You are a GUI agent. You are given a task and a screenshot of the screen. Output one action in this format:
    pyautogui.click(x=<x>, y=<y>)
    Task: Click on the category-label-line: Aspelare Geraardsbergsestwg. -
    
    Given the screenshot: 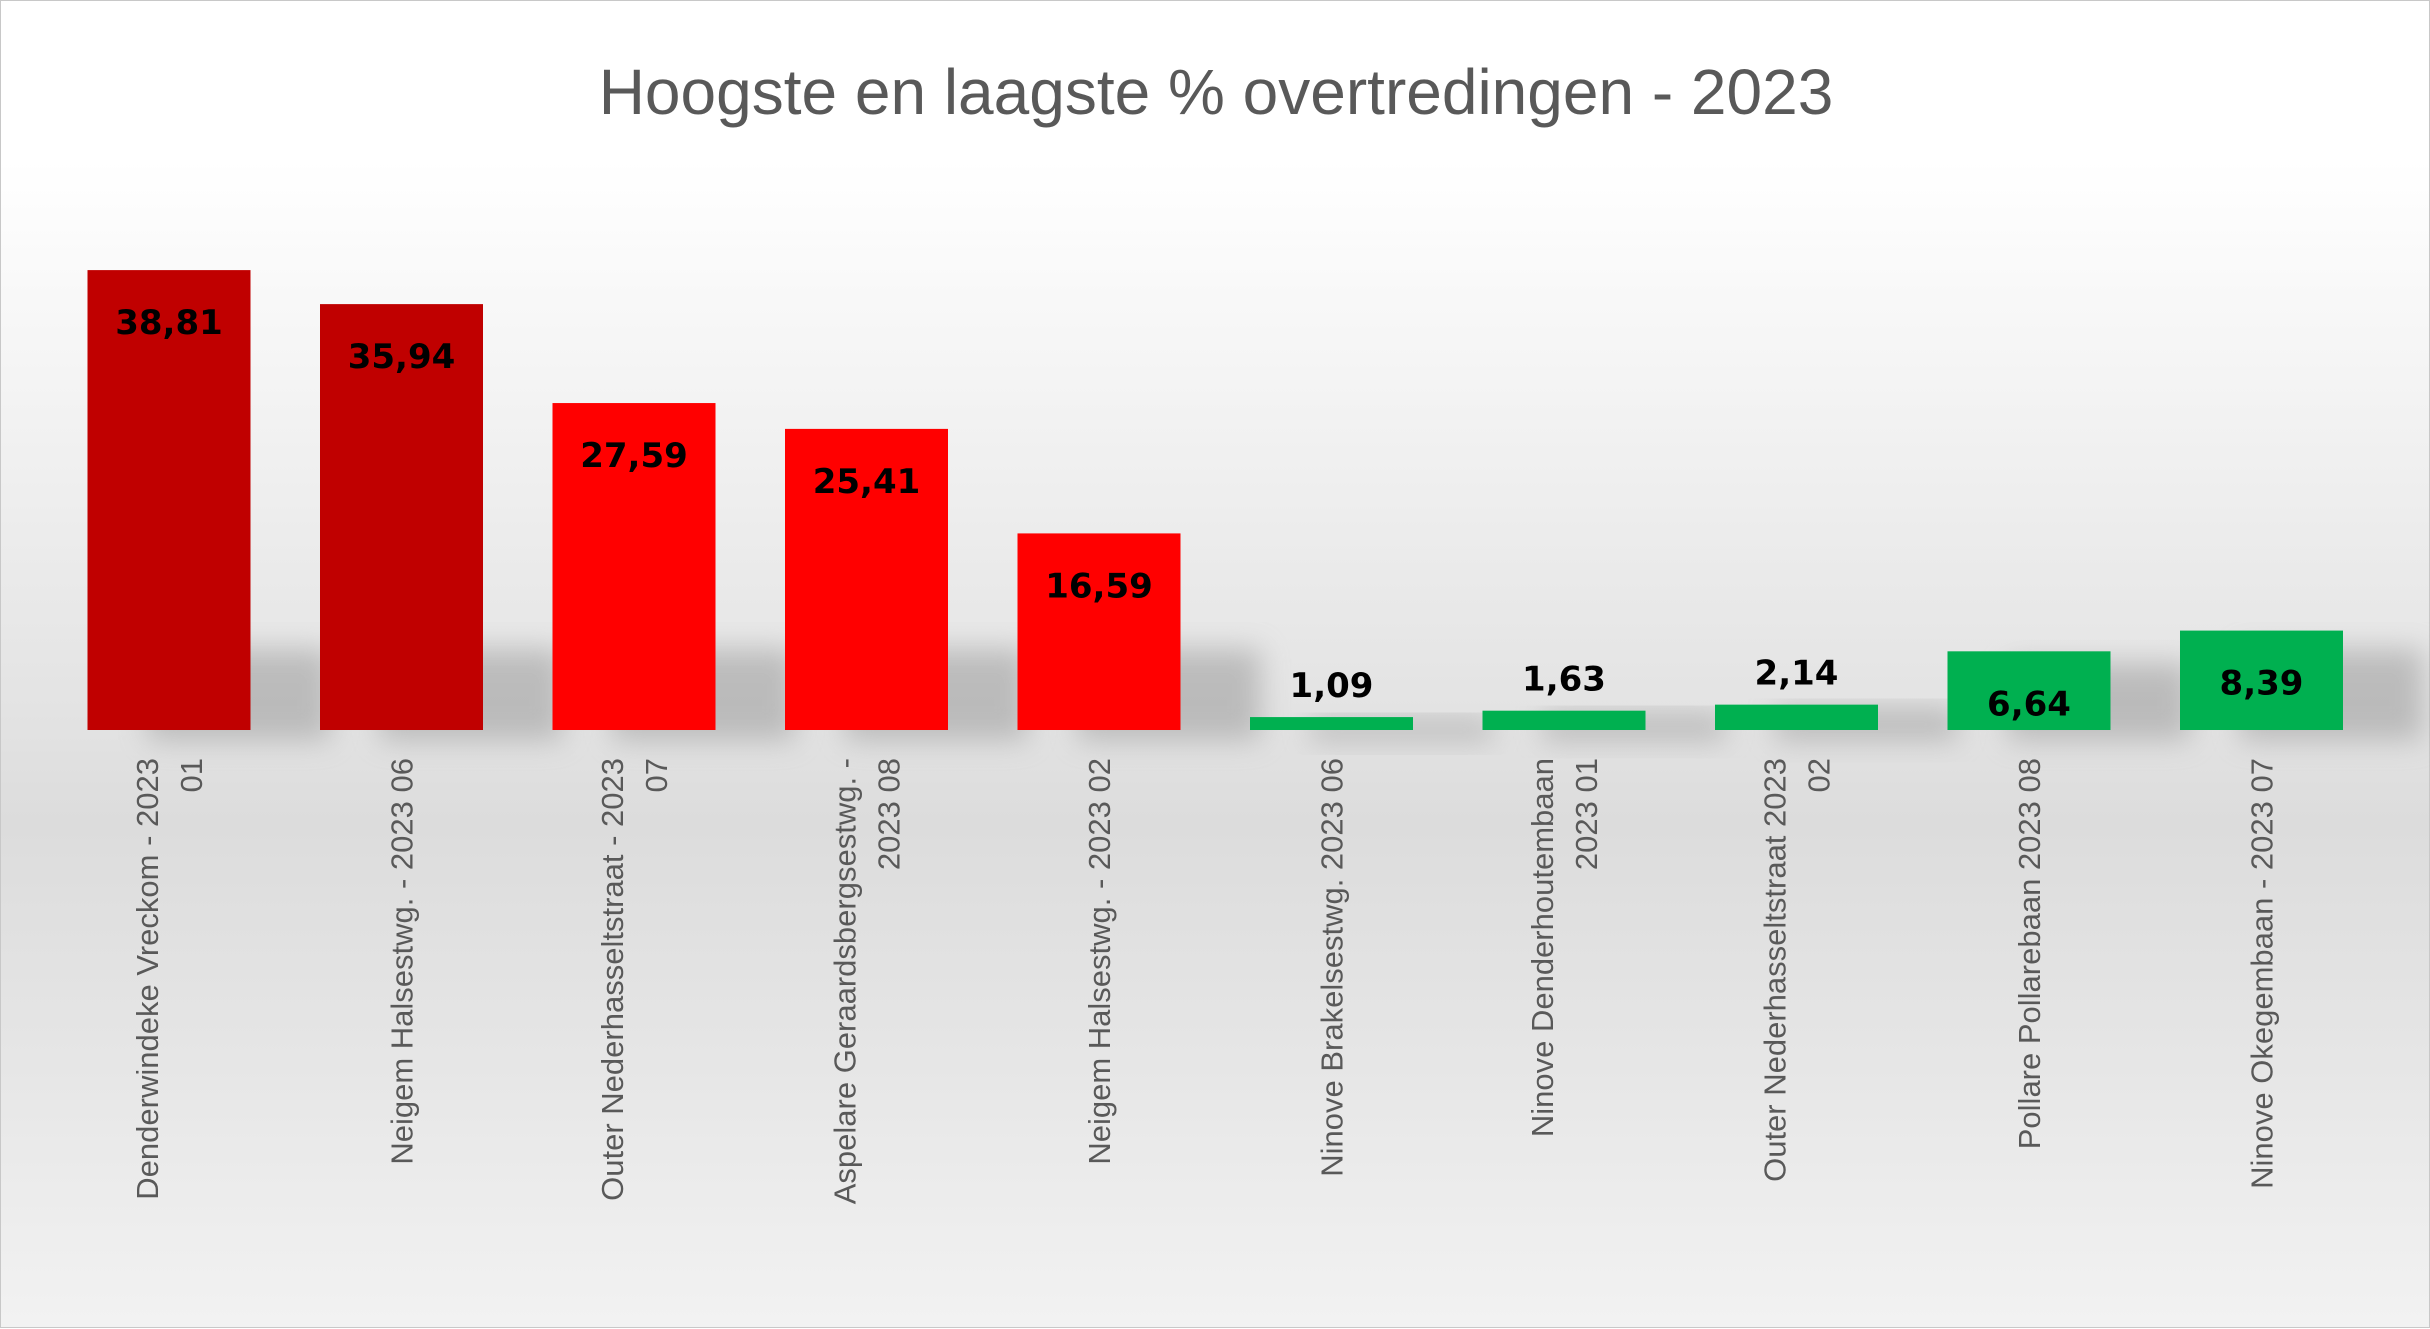 What is the action you would take?
    pyautogui.click(x=845, y=981)
    